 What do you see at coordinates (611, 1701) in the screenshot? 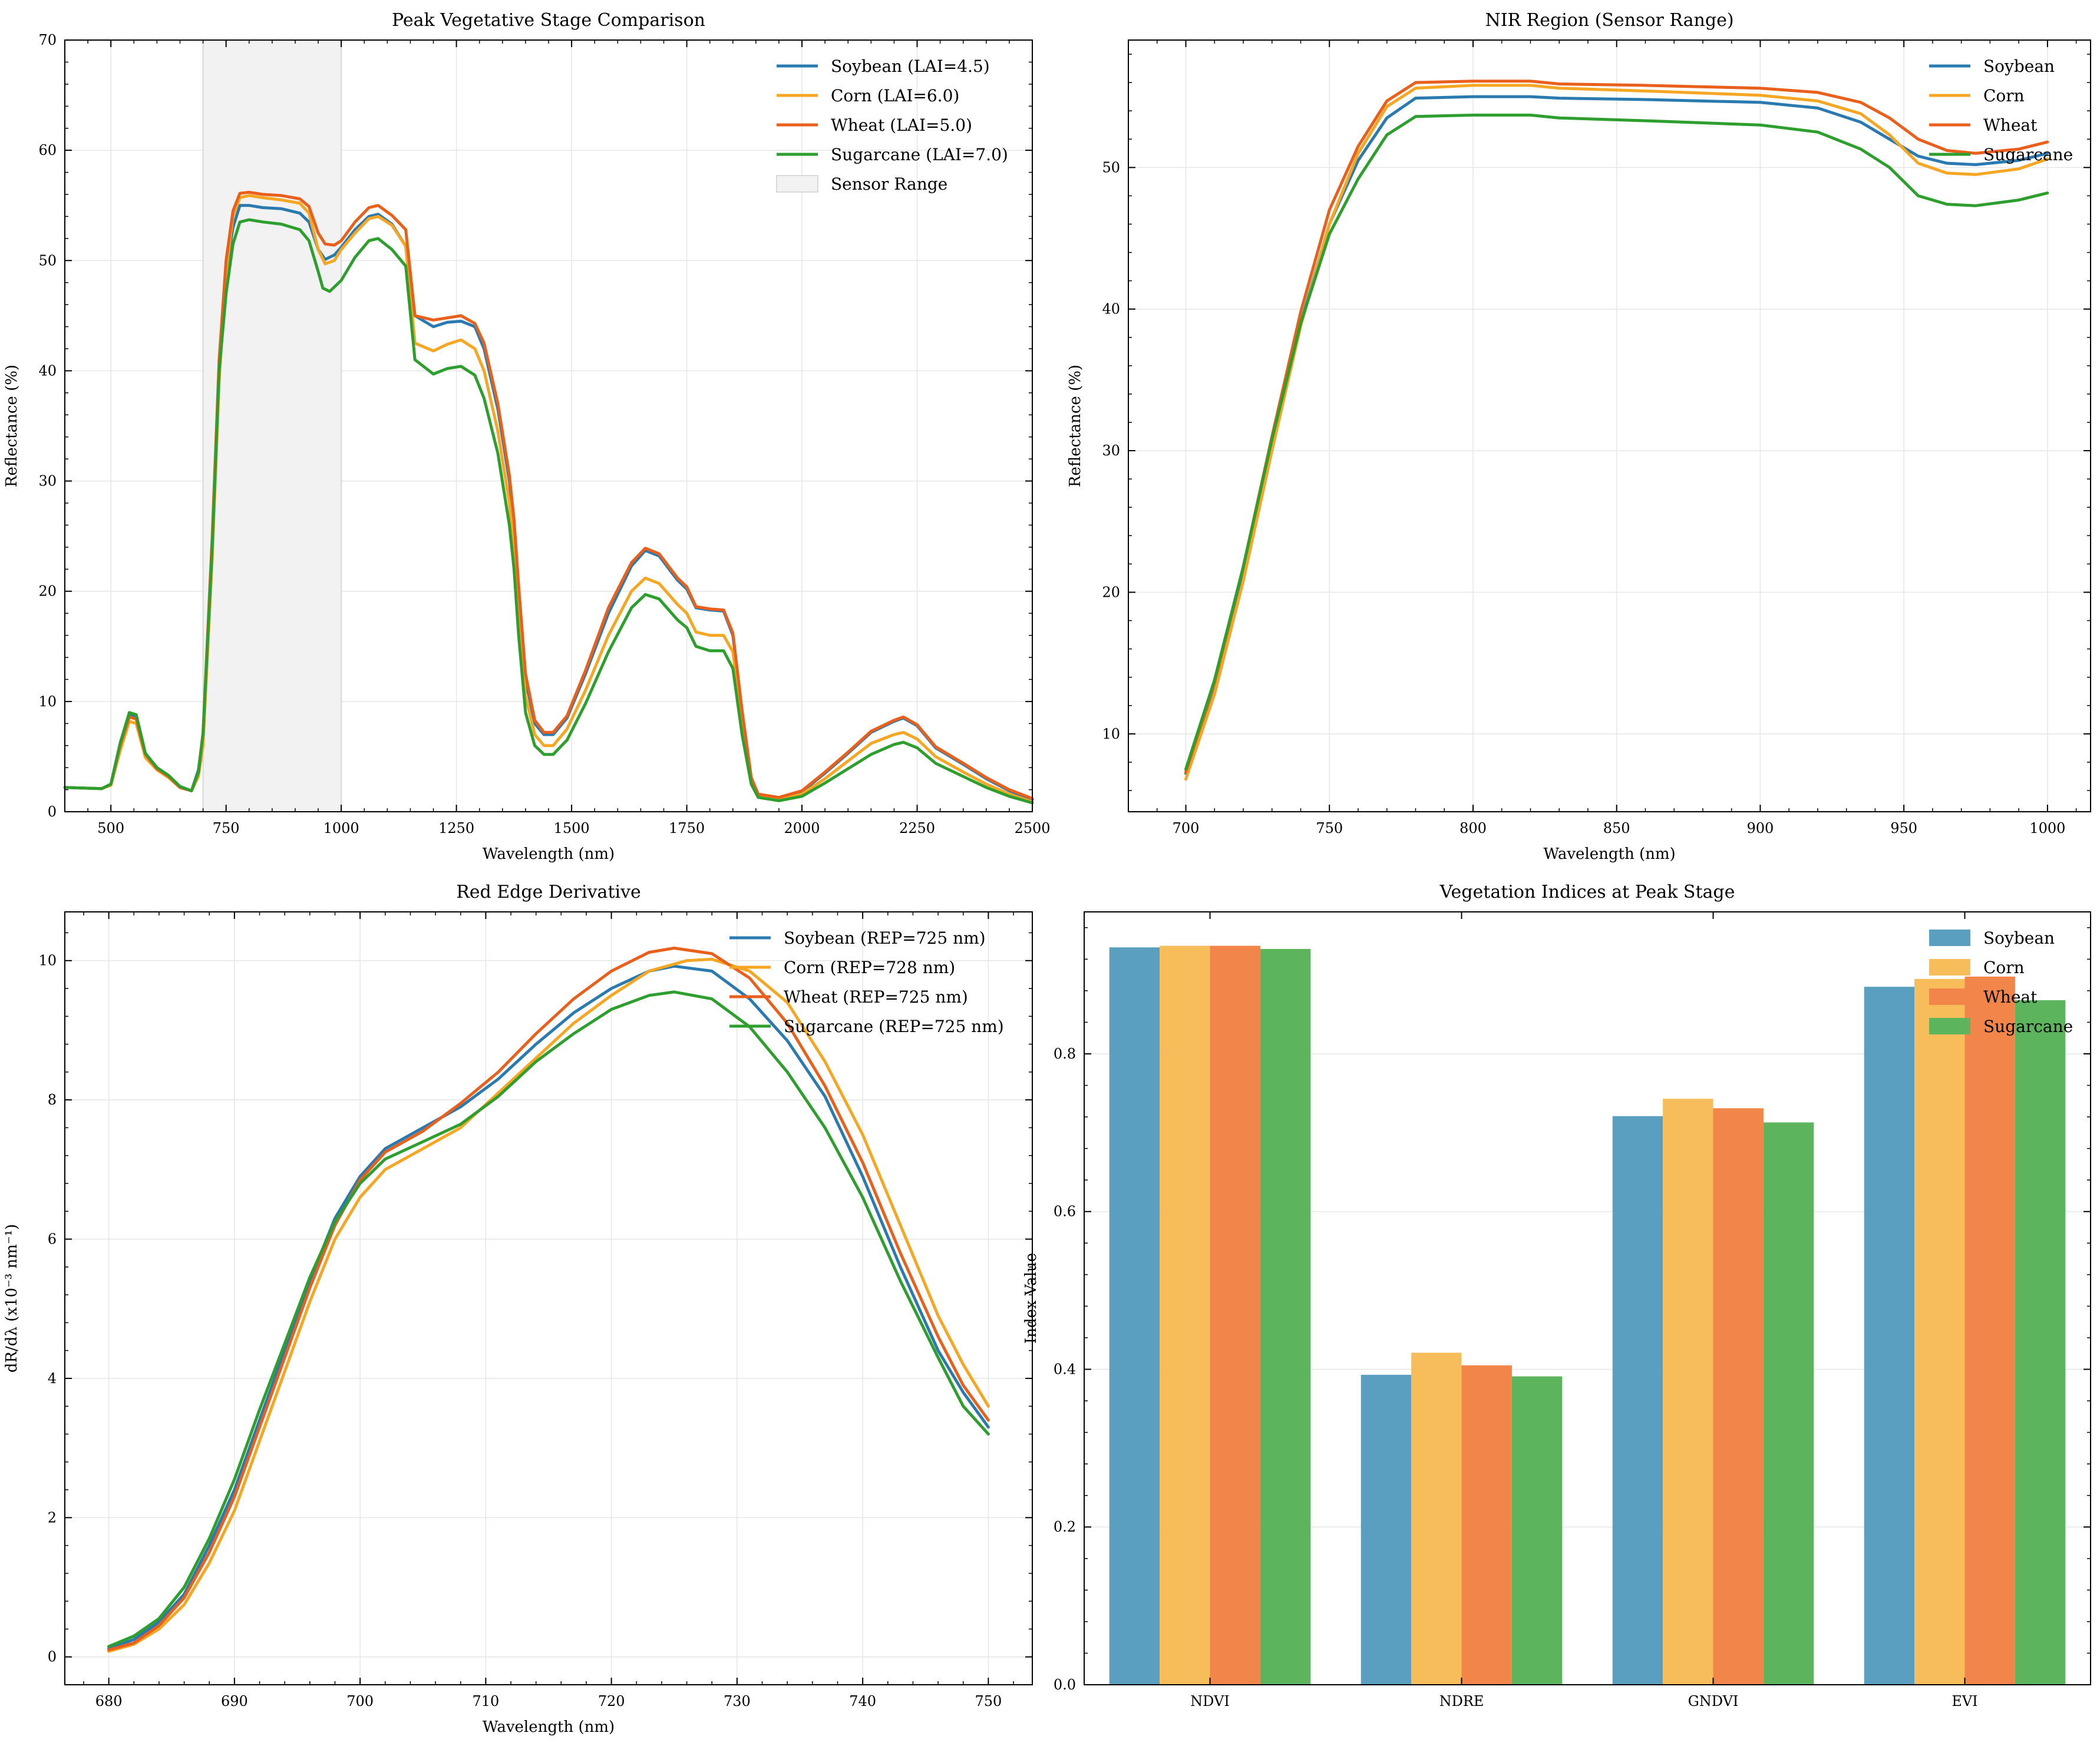
I see `x-tick-label: 720` at bounding box center [611, 1701].